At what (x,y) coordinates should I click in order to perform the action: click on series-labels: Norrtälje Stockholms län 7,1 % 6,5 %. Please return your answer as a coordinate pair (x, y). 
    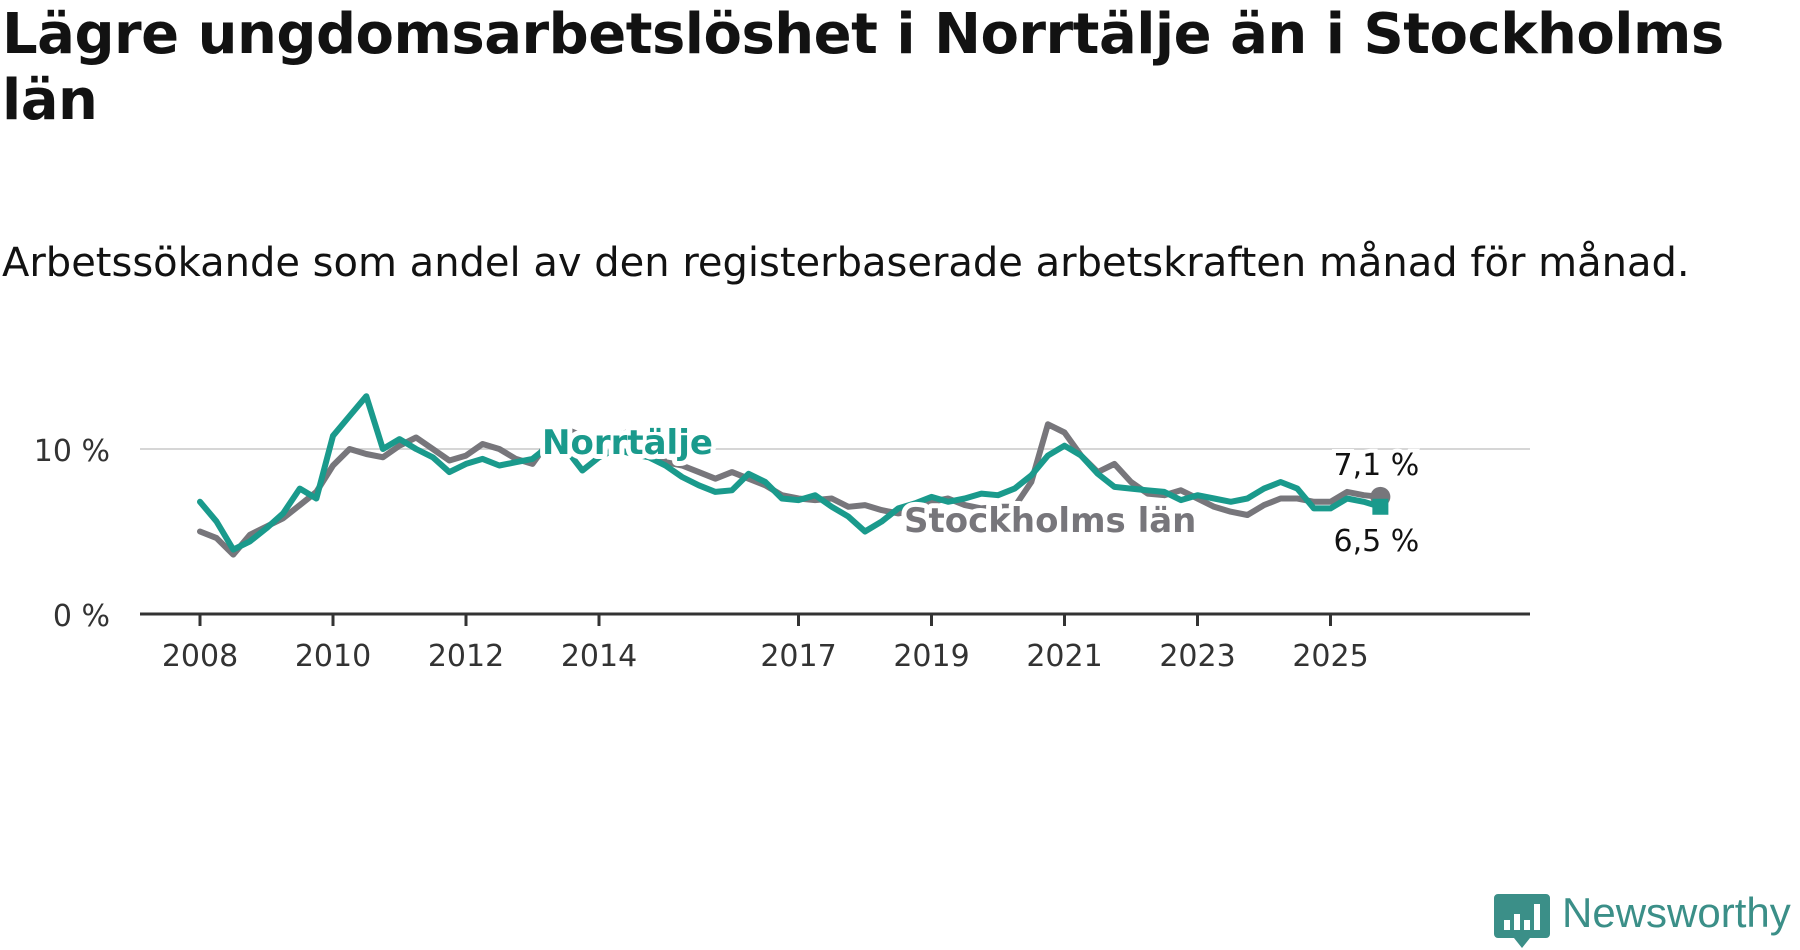
    Looking at the image, I should click on (980, 490).